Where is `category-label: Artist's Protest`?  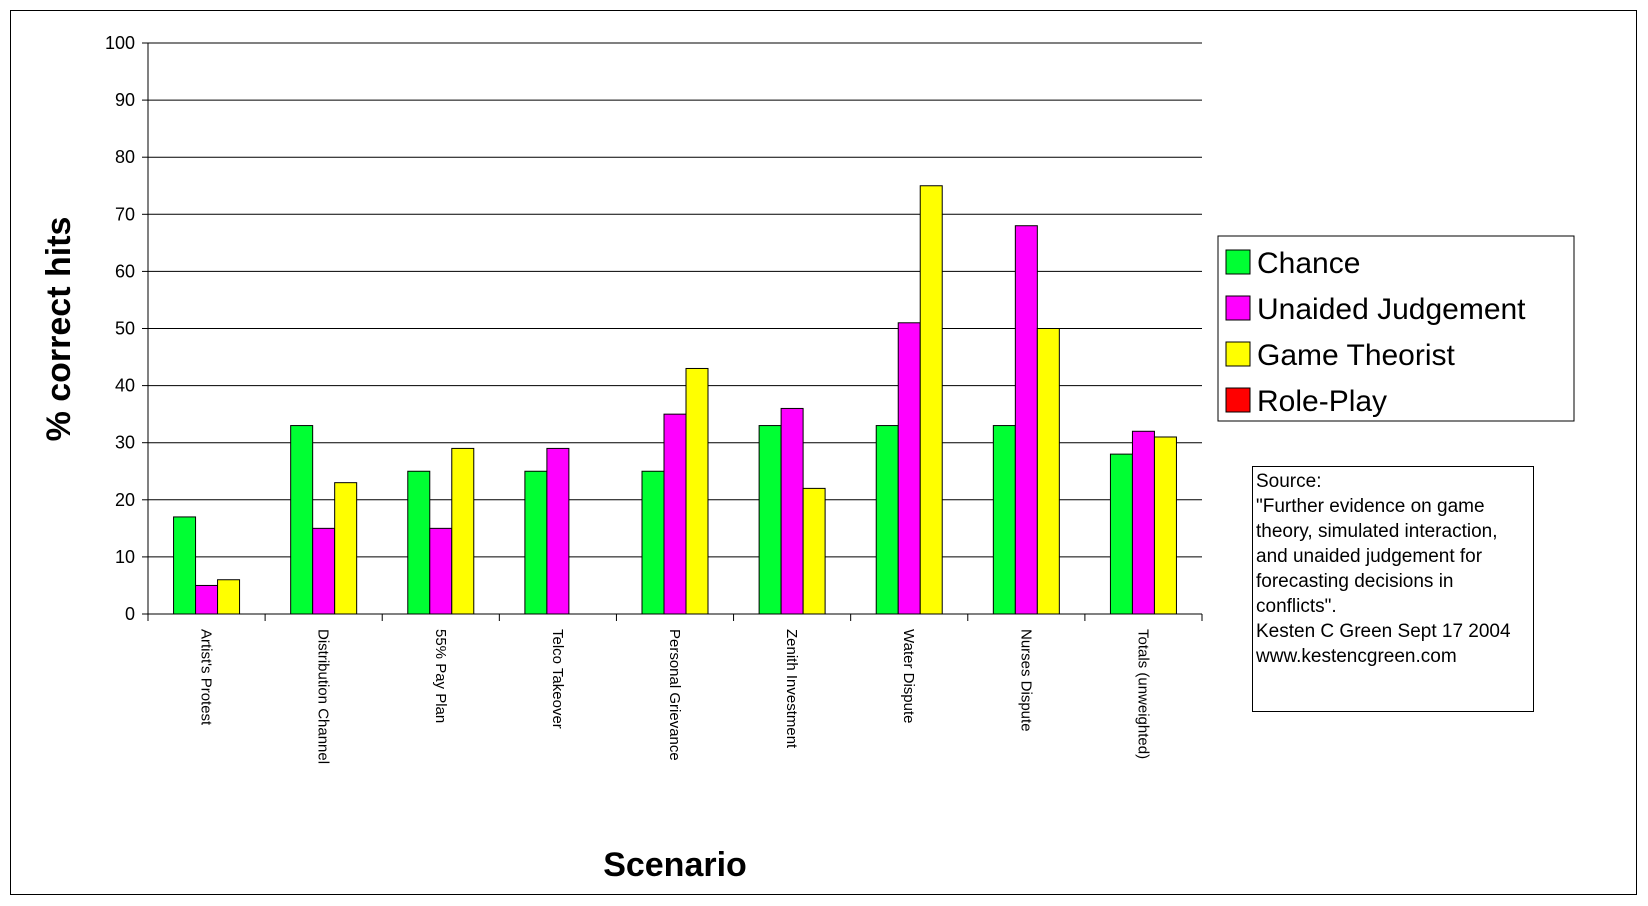 category-label: Artist's Protest is located at coordinates (206, 677).